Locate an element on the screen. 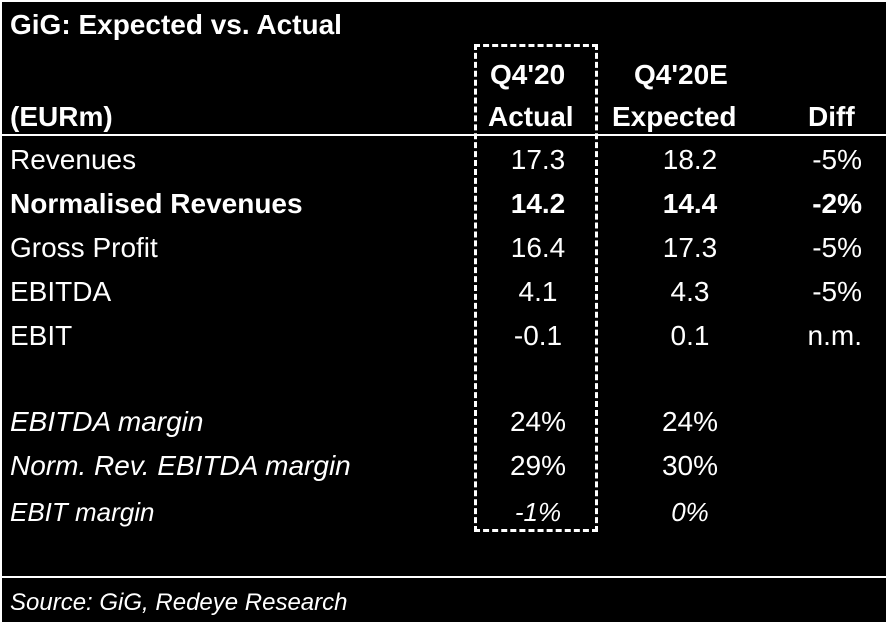 The width and height of the screenshot is (888, 624). table-title: GiG: Expected vs. Actual is located at coordinates (176, 24).